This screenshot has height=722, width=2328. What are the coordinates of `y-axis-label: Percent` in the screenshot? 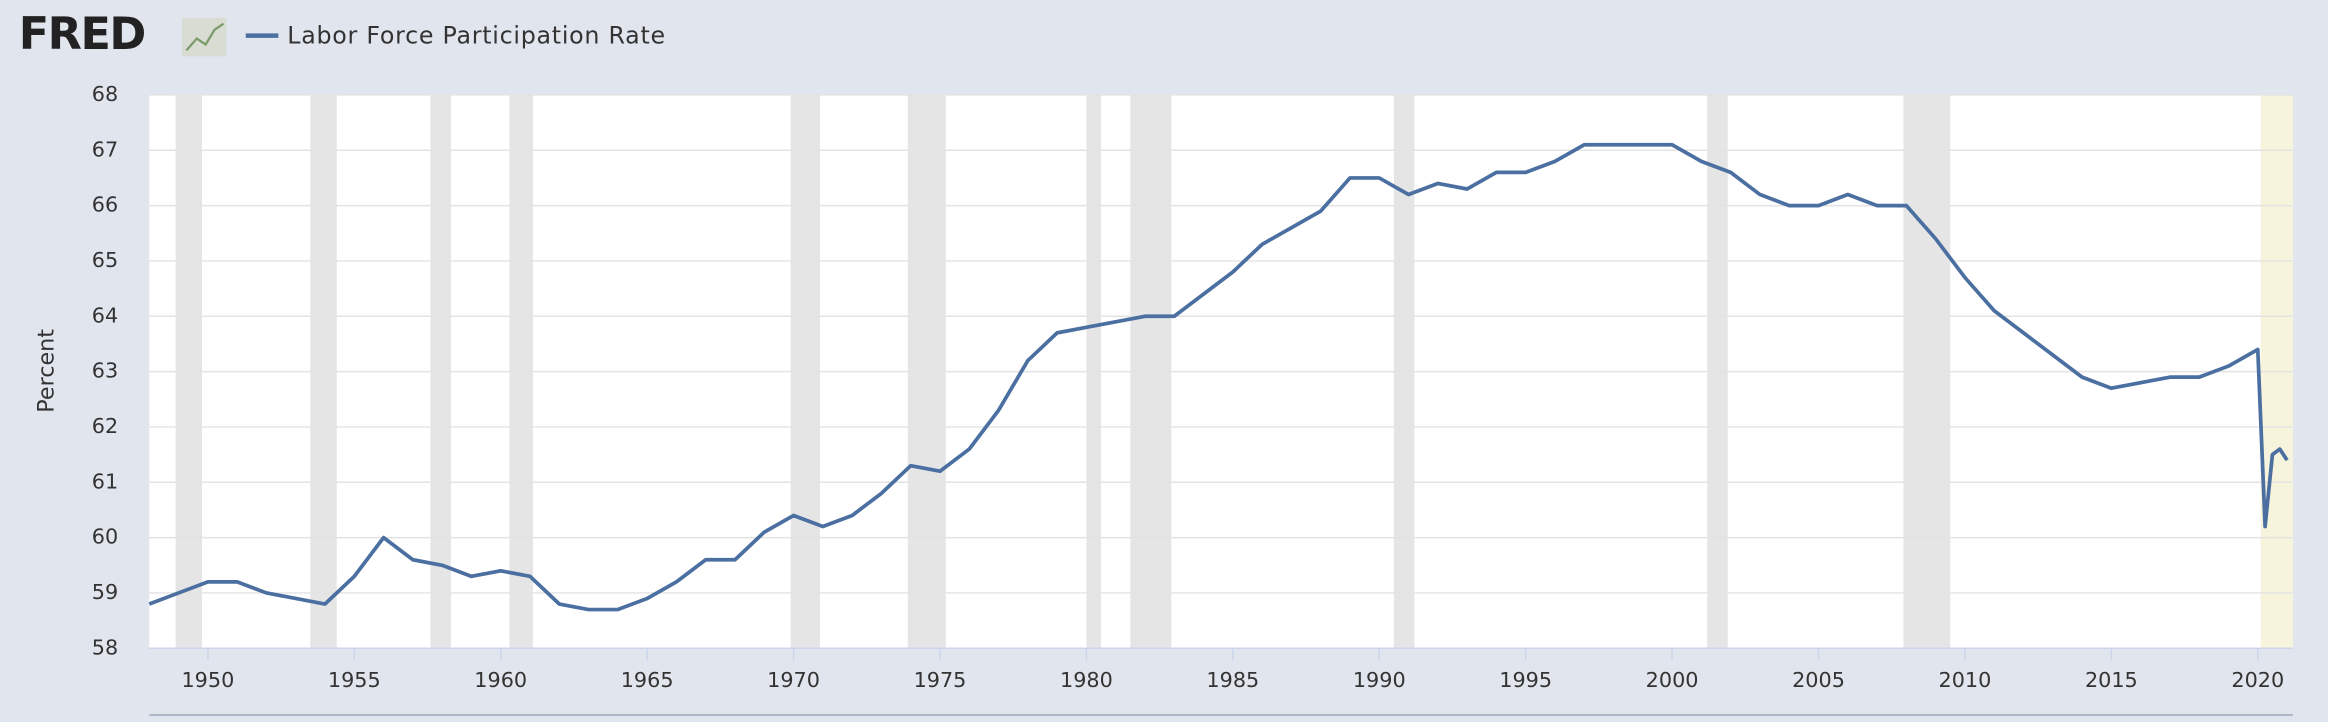 It's located at (46, 371).